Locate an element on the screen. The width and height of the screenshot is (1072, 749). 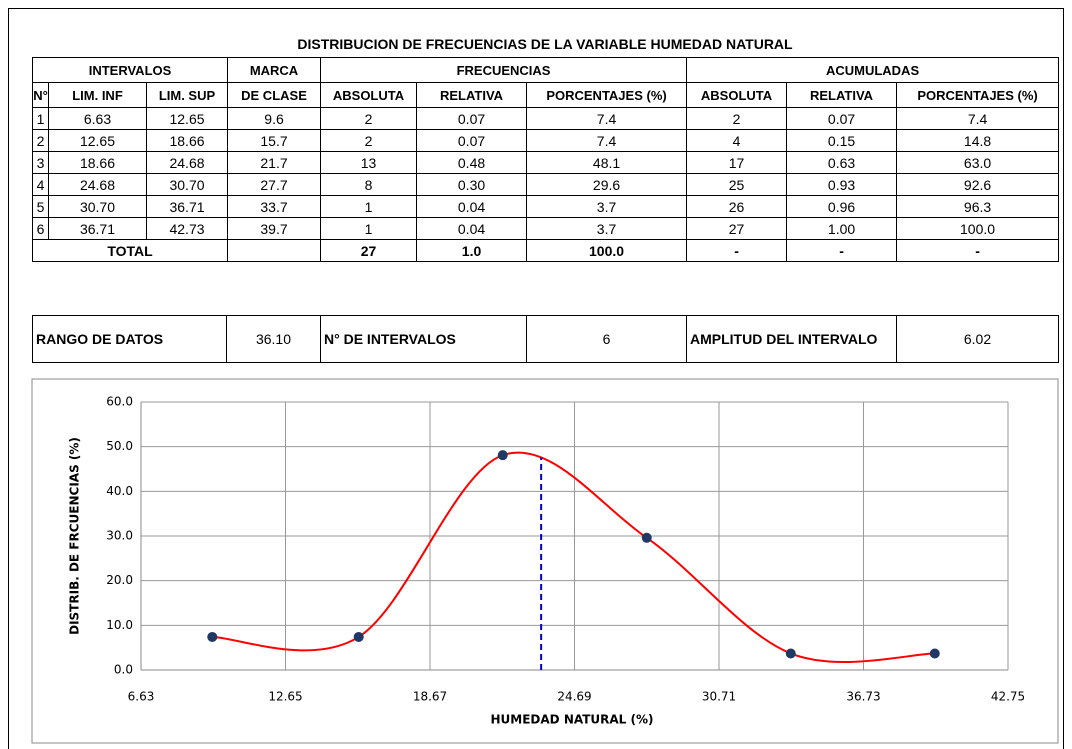
table-cell: LIM. SUP is located at coordinates (187, 95).